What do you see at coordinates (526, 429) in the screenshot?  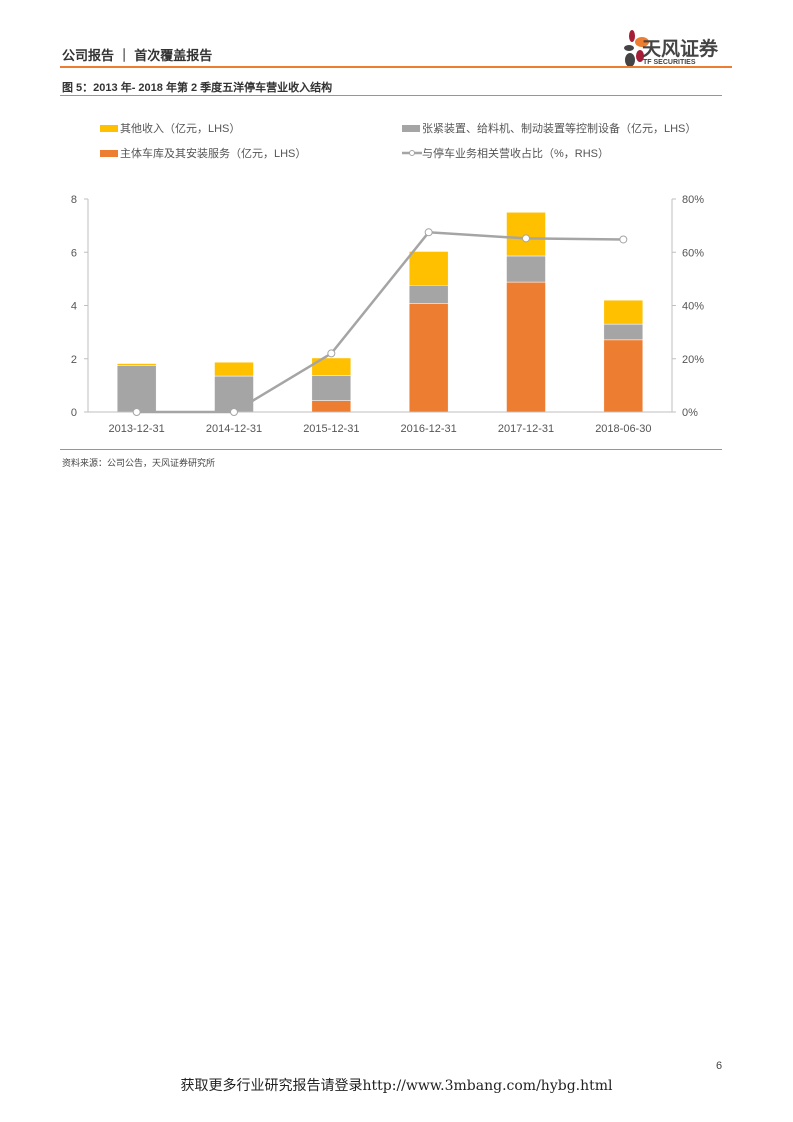 I see `x-tick-label: 2017-12-31` at bounding box center [526, 429].